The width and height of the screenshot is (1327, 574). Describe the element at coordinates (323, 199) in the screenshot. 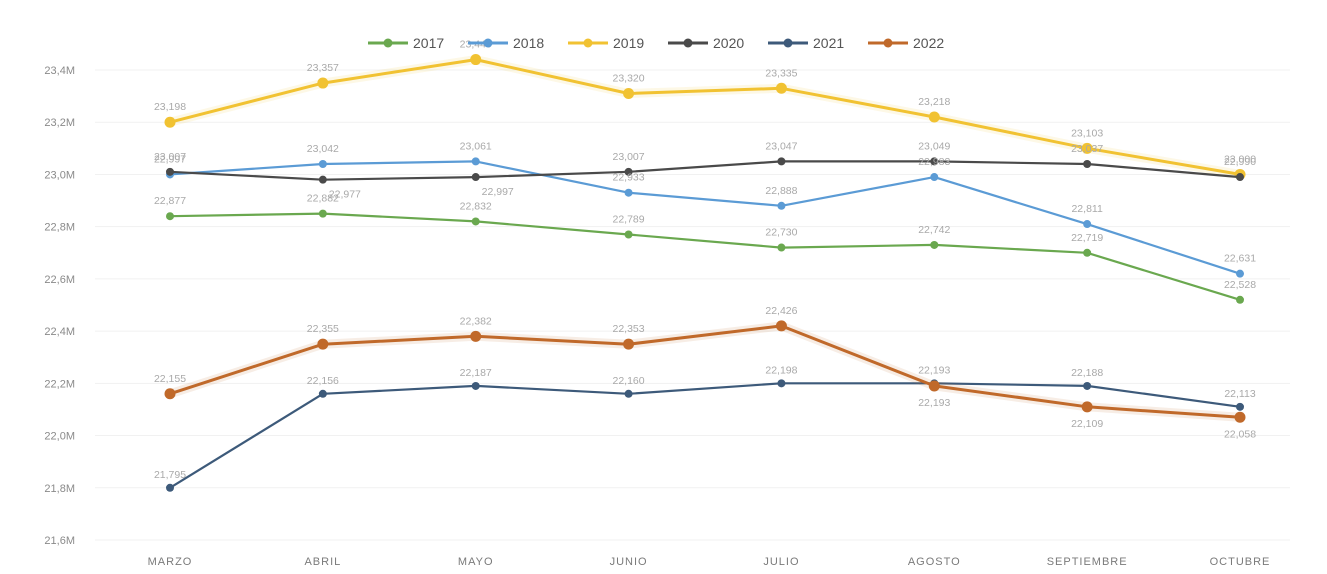

I see `data-label: 22,882` at that location.